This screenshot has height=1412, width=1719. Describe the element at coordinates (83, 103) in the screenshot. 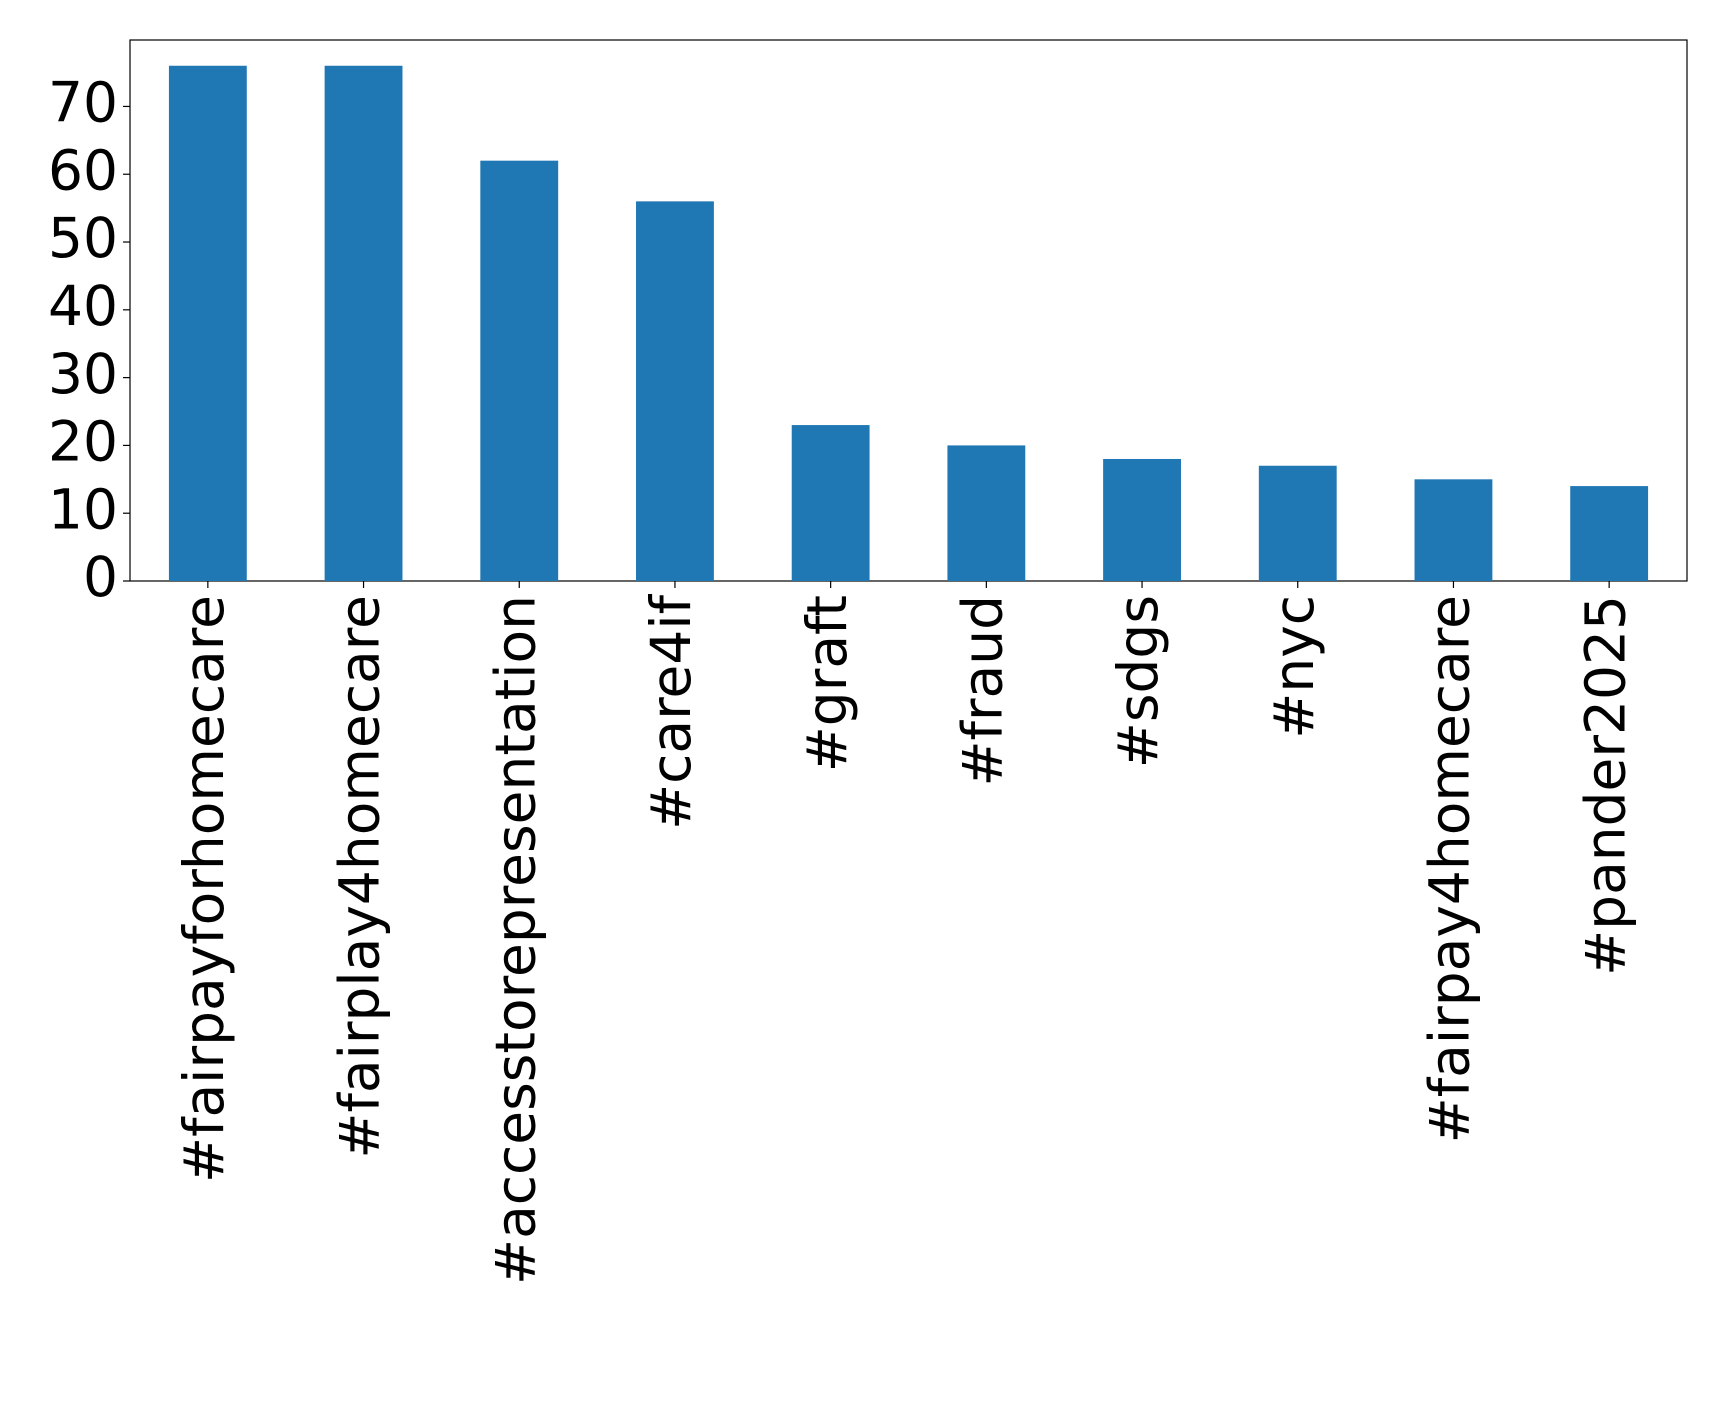

I see `y-tick-label: 70` at that location.